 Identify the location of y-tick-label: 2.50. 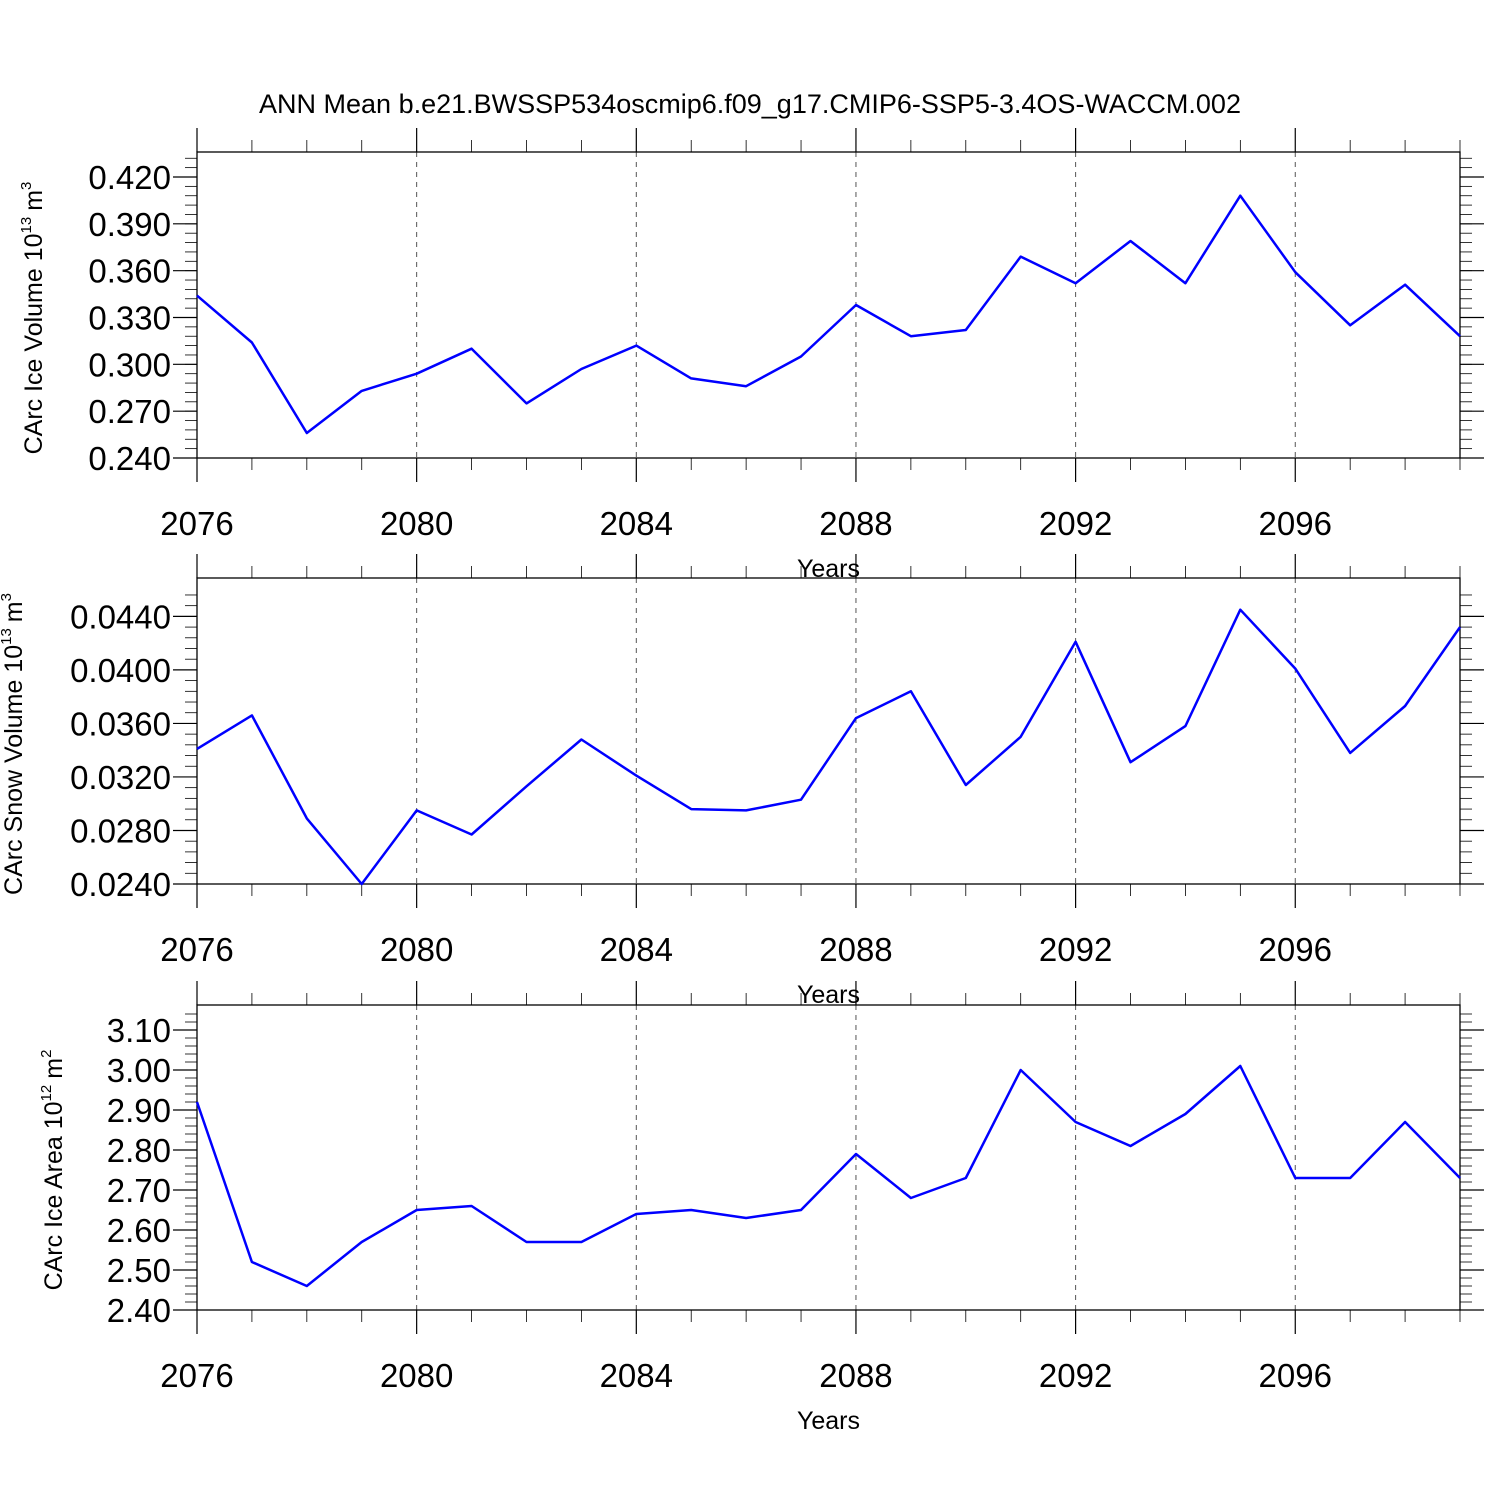
(139, 1270).